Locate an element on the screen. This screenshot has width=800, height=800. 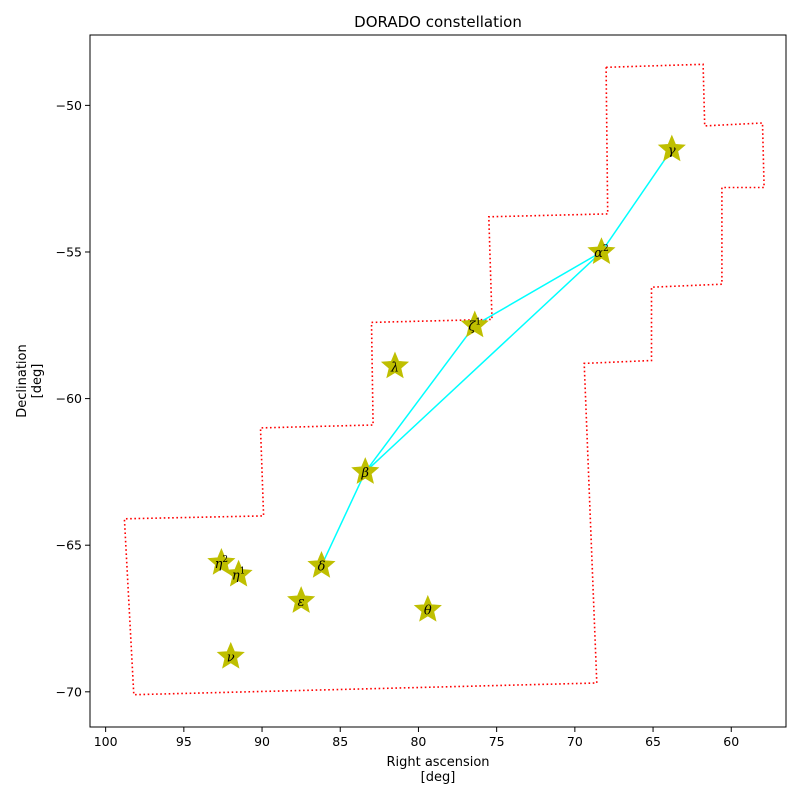
chart-title: DORADO constellation is located at coordinates (438, 22).